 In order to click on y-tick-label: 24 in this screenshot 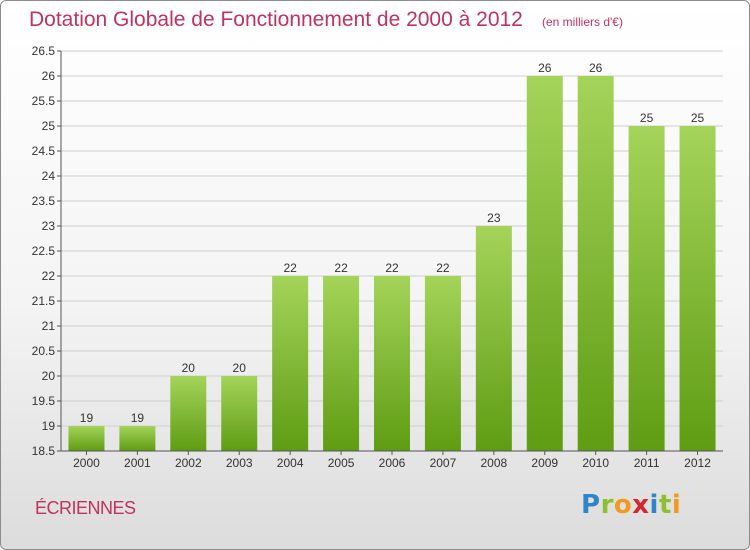, I will do `click(49, 176)`.